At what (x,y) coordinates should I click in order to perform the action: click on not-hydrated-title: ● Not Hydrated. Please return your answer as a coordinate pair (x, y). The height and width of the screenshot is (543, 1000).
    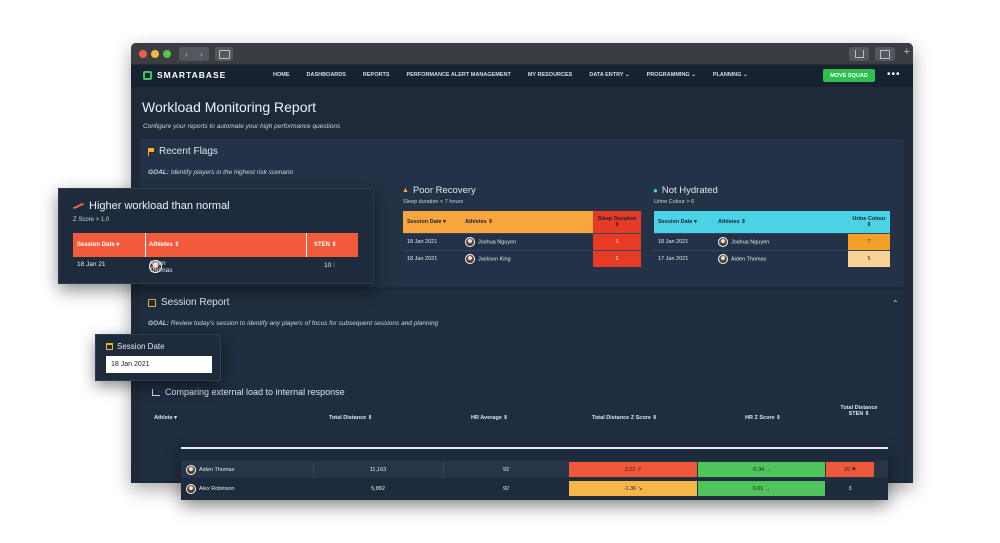
    Looking at the image, I should click on (685, 190).